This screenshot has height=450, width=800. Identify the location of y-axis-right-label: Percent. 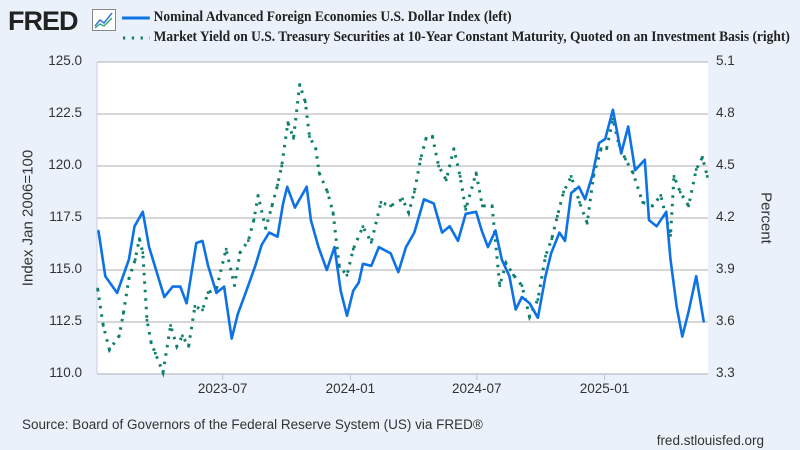
(766, 218).